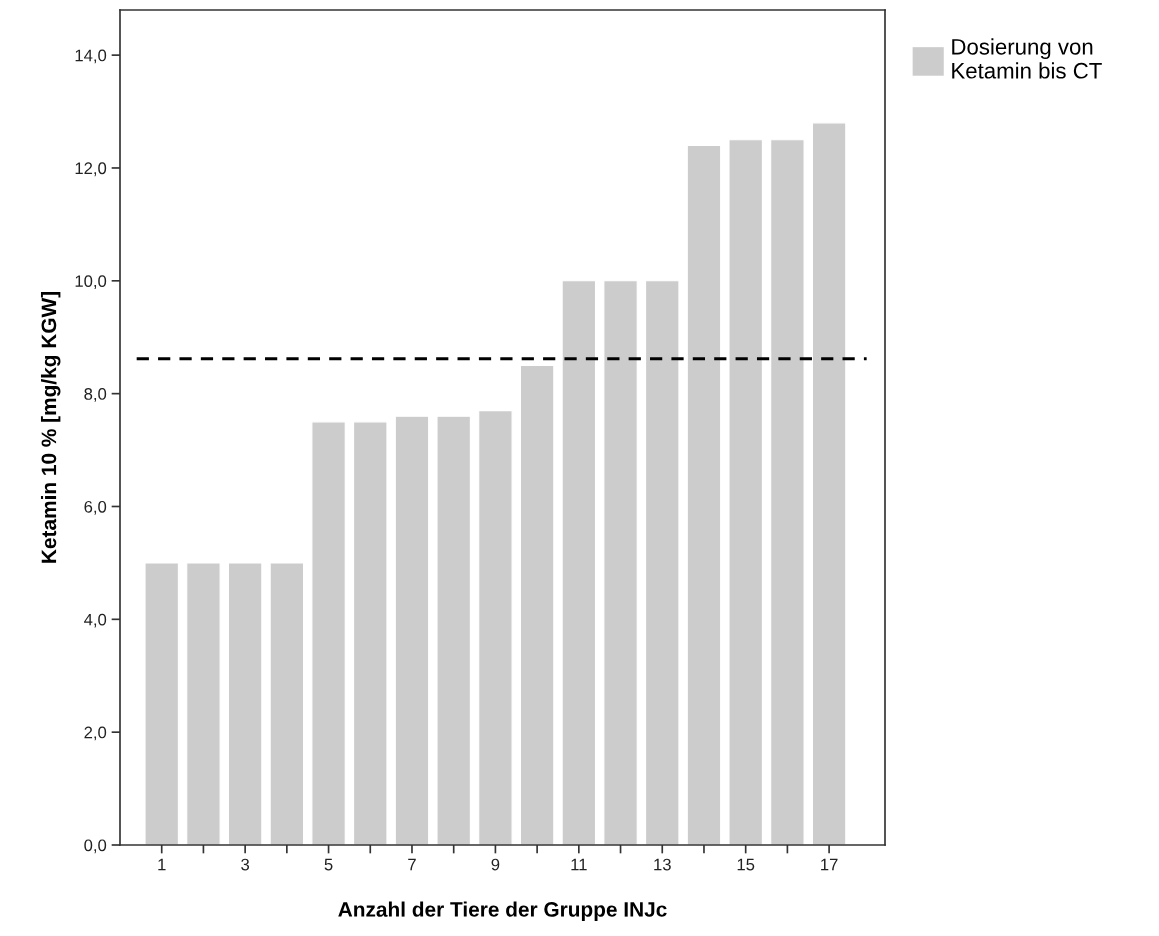 Image resolution: width=1159 pixels, height=936 pixels. Describe the element at coordinates (95, 733) in the screenshot. I see `y-tick-label: 2,0` at that location.